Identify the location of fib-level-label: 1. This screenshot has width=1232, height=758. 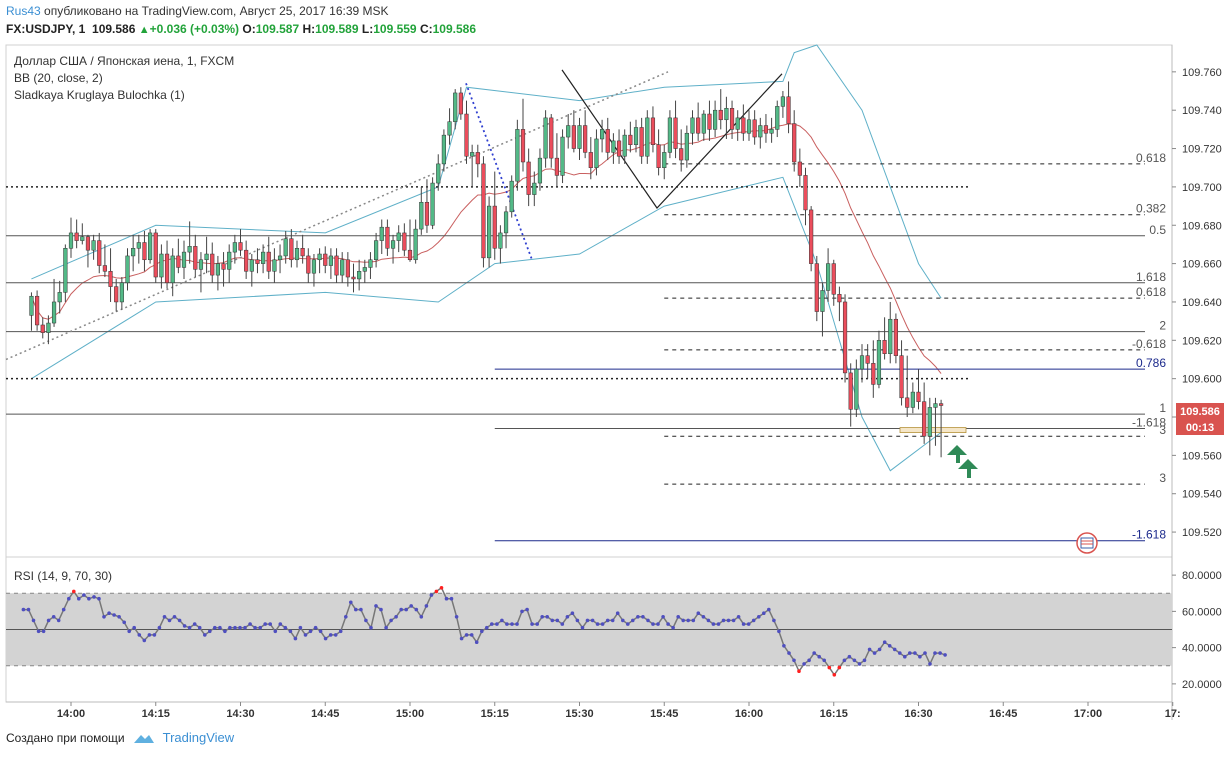
(1162, 408).